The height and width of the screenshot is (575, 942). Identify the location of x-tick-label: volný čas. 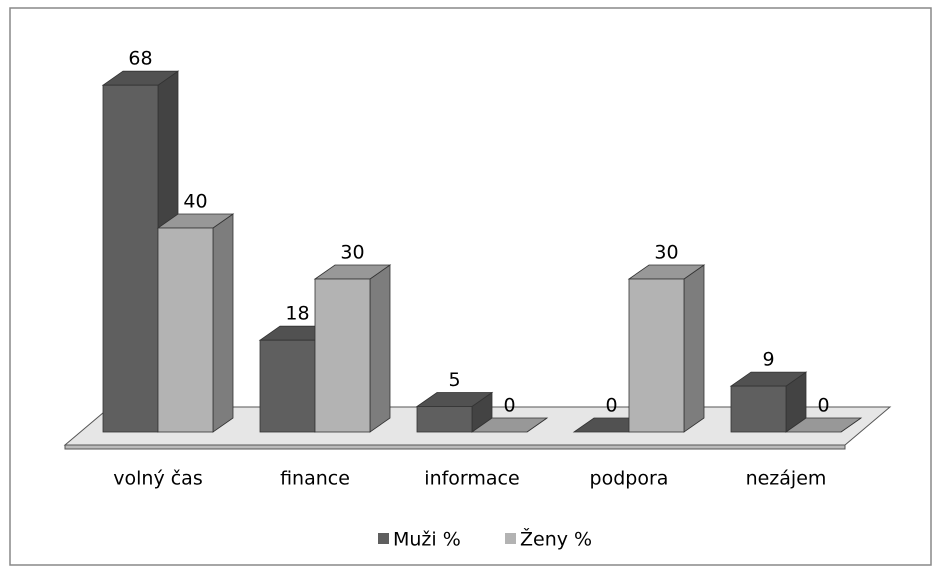
(157, 479).